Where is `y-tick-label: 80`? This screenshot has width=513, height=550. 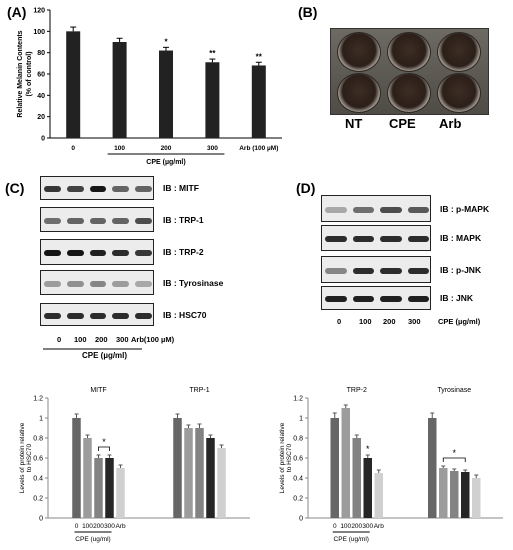 y-tick-label: 80 is located at coordinates (41, 53).